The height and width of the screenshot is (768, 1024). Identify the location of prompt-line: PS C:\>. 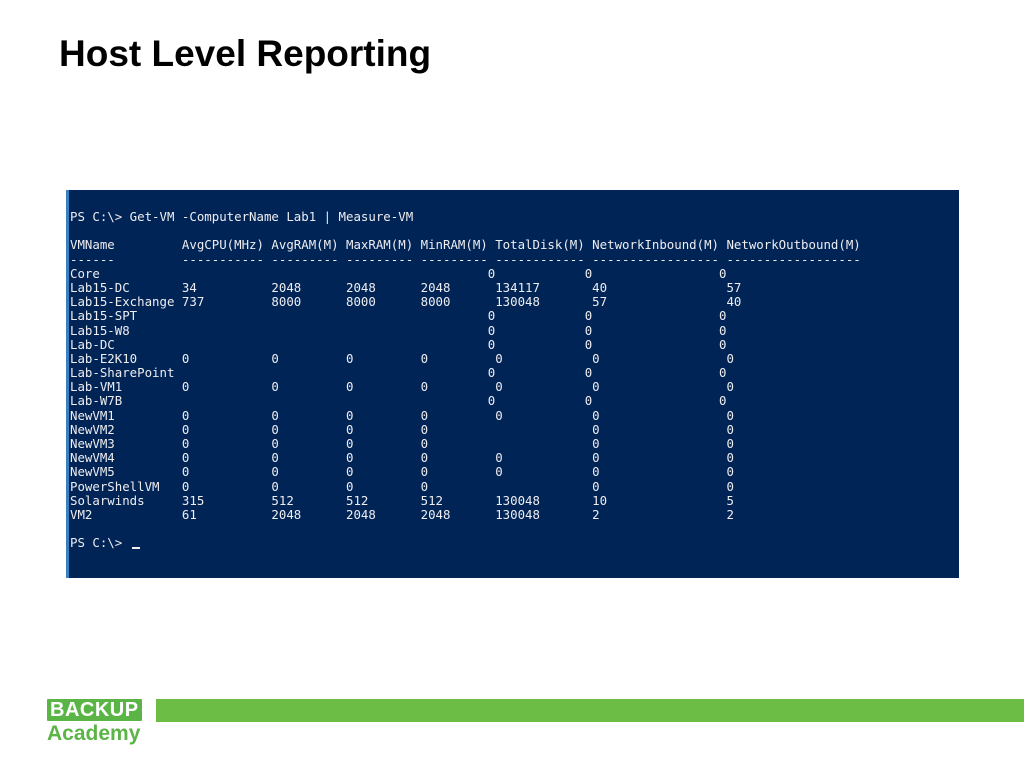
(465, 543).